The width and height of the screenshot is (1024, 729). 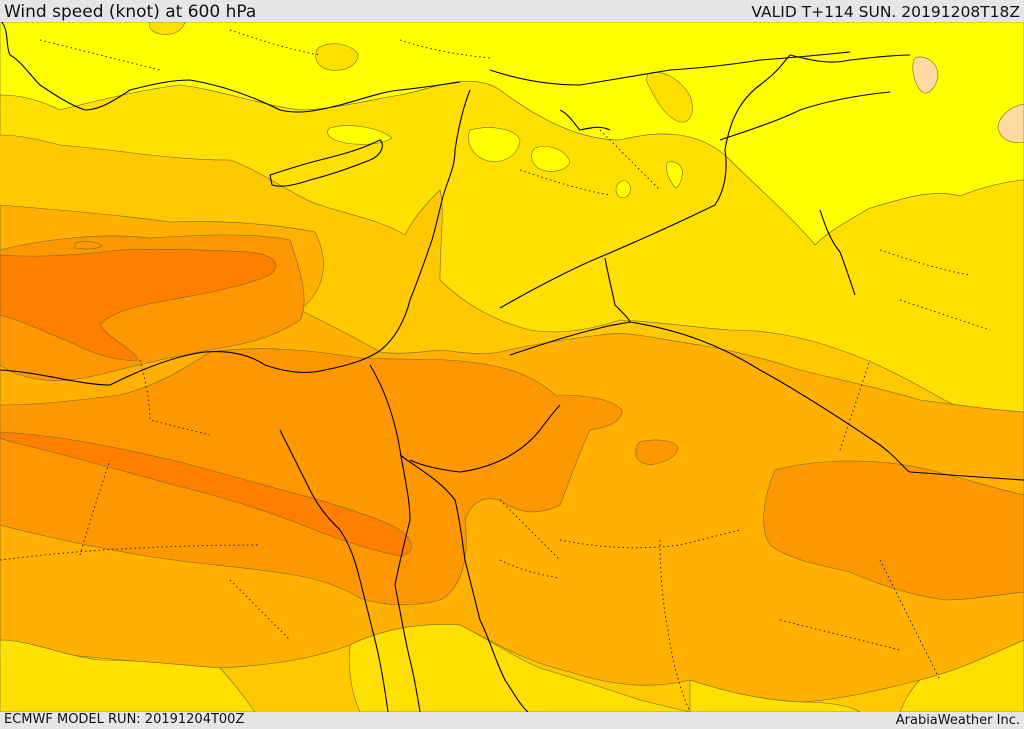 I want to click on map-title: Wind speed (knot) at 600 hPa, so click(x=130, y=12).